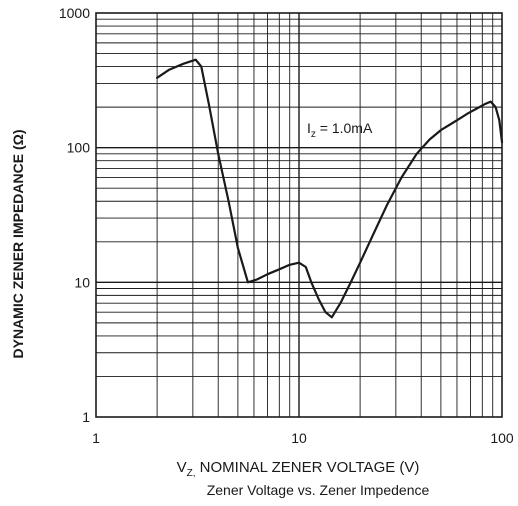 The height and width of the screenshot is (506, 518). Describe the element at coordinates (344, 128) in the screenshot. I see `annotation-value: = 1.0mA` at that location.